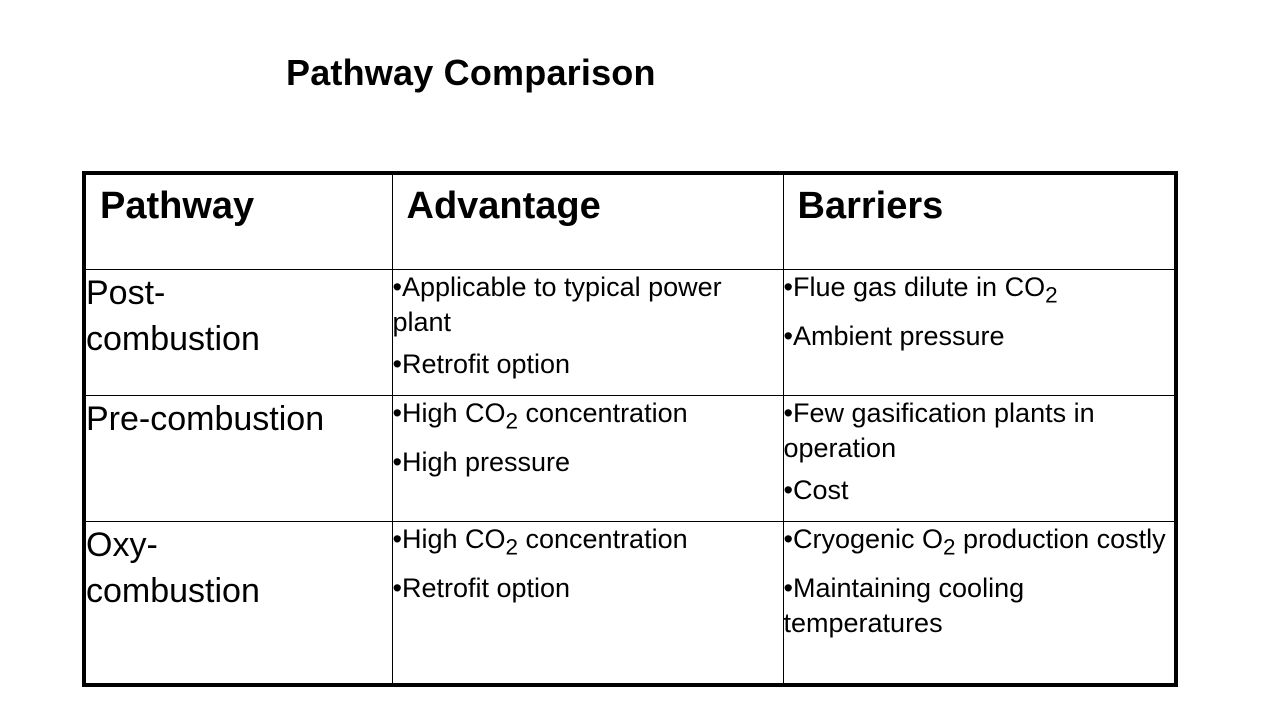  Describe the element at coordinates (587, 603) in the screenshot. I see `advantage-cell: •High CO2 concentration •Retrofit option` at that location.